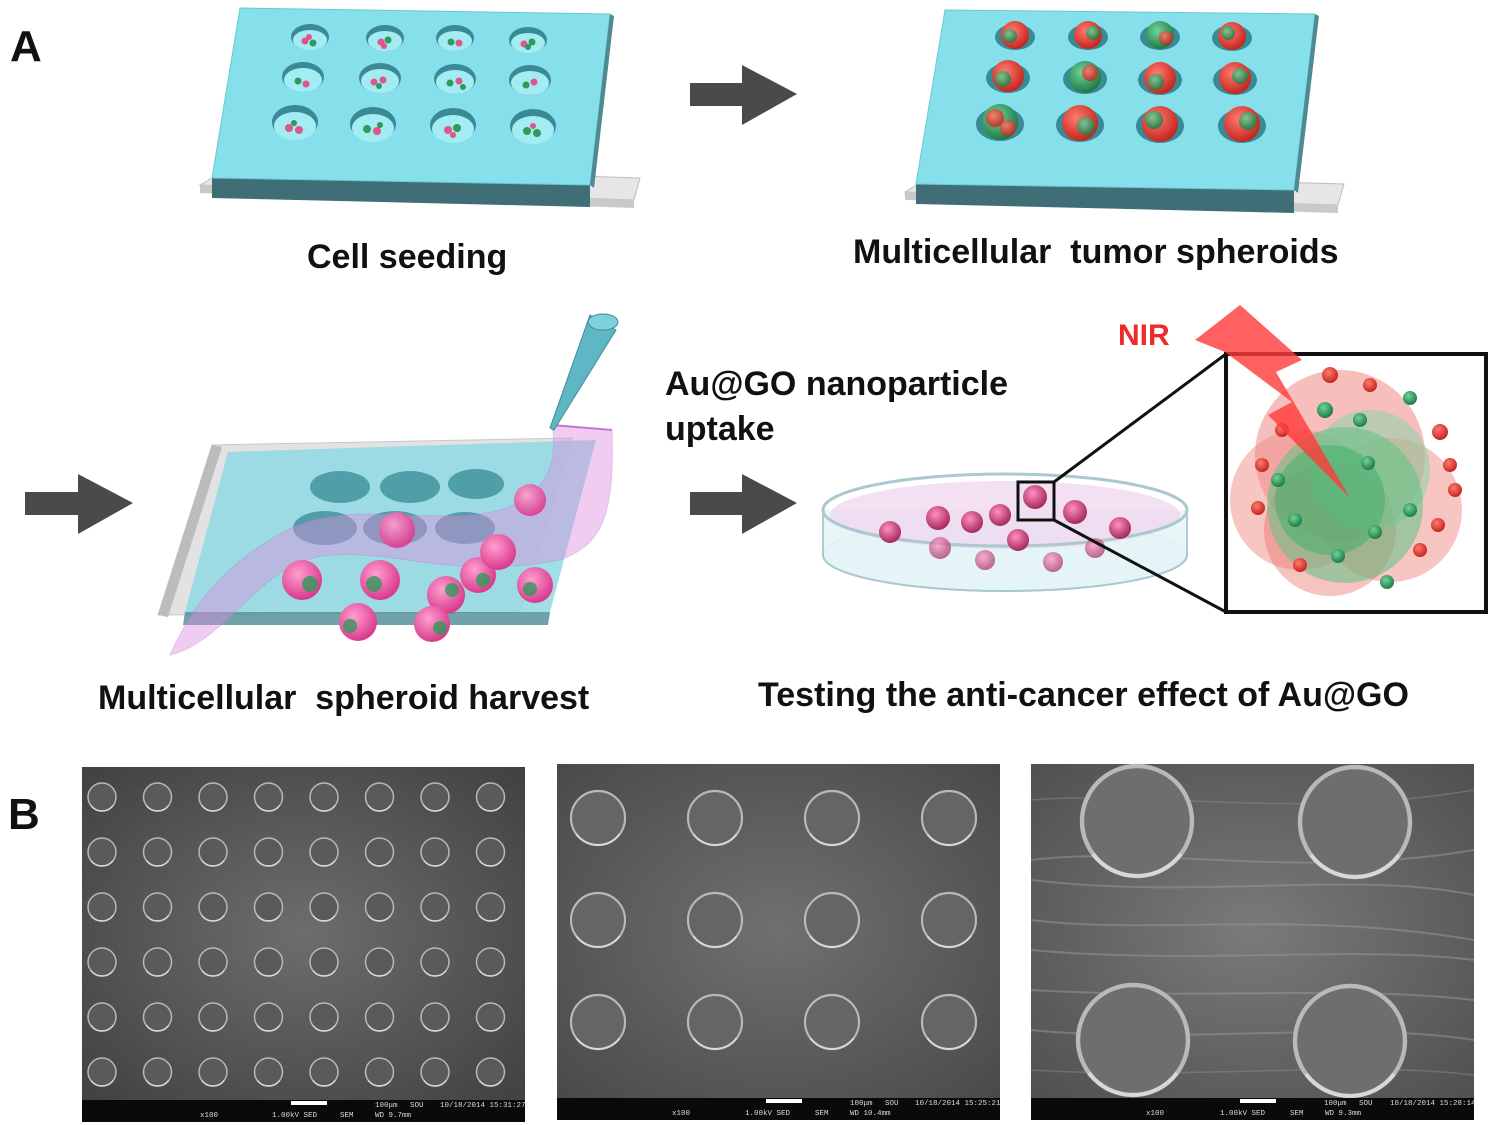  Describe the element at coordinates (822, 1114) in the screenshot. I see `sem-2-mode: SEM` at that location.